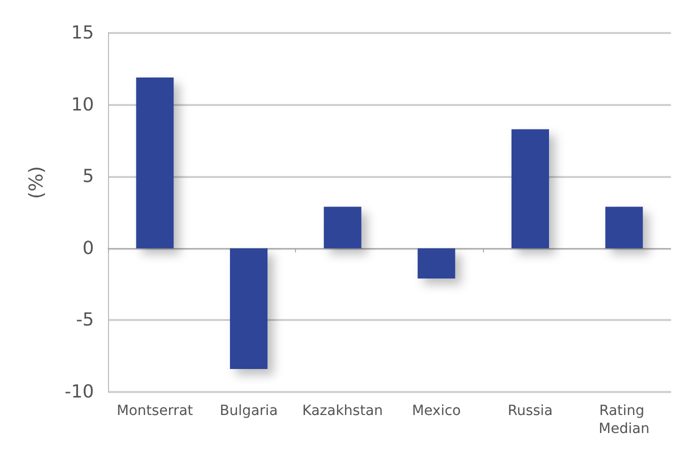  What do you see at coordinates (624, 420) in the screenshot?
I see `x-tick-label: Rating Median` at bounding box center [624, 420].